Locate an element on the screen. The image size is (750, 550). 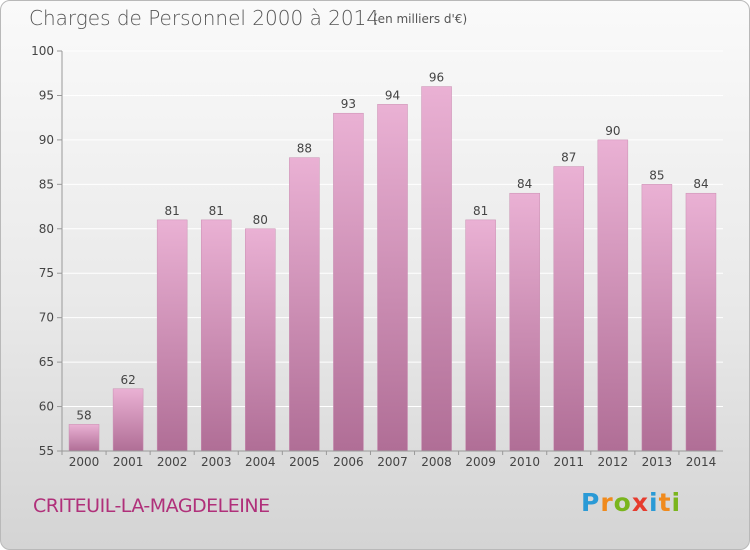
x-tick-label-2013: 2013 is located at coordinates (657, 462).